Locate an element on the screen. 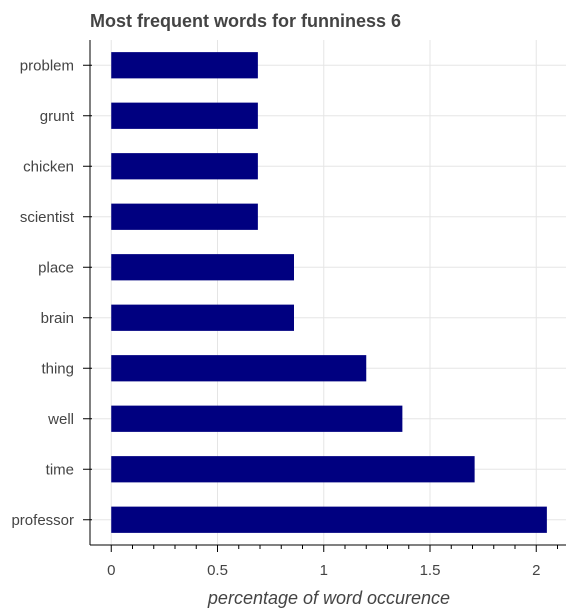 This screenshot has height=616, width=569. bar-brain is located at coordinates (202, 318).